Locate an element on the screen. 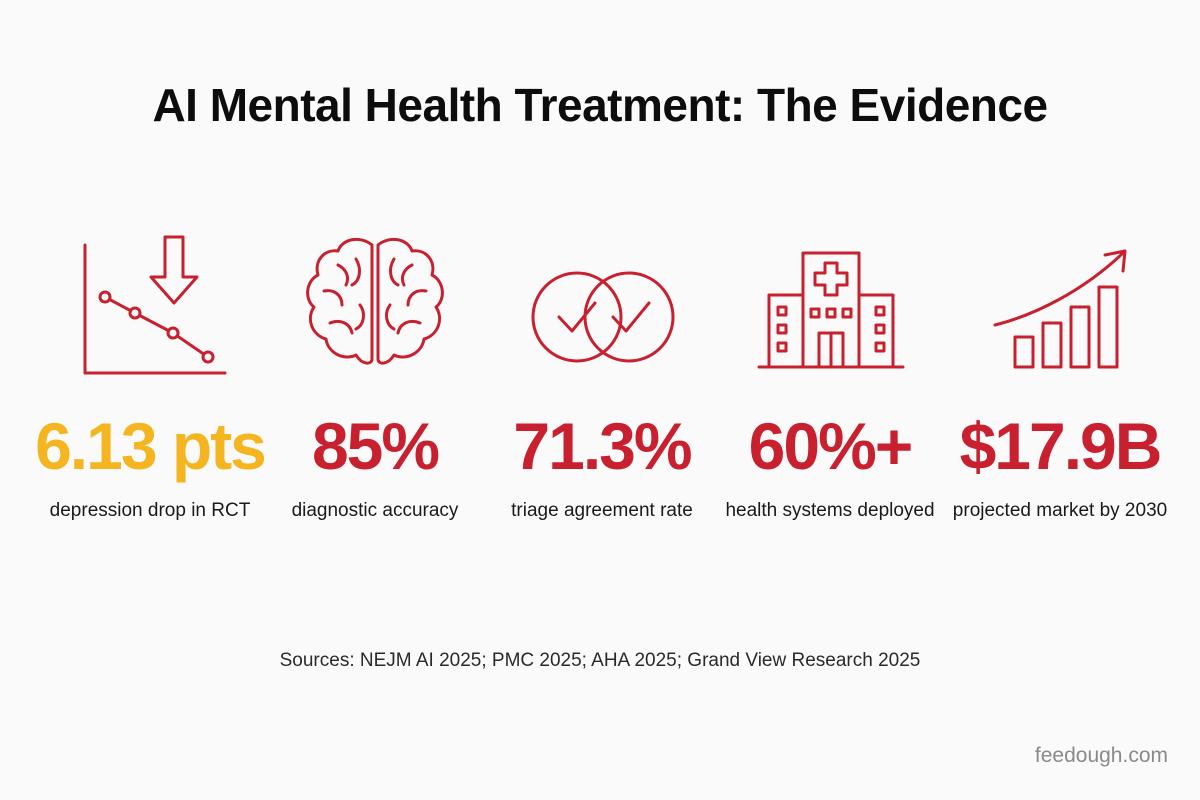 The image size is (1200, 800). stat-label: triage agreement rate is located at coordinates (602, 510).